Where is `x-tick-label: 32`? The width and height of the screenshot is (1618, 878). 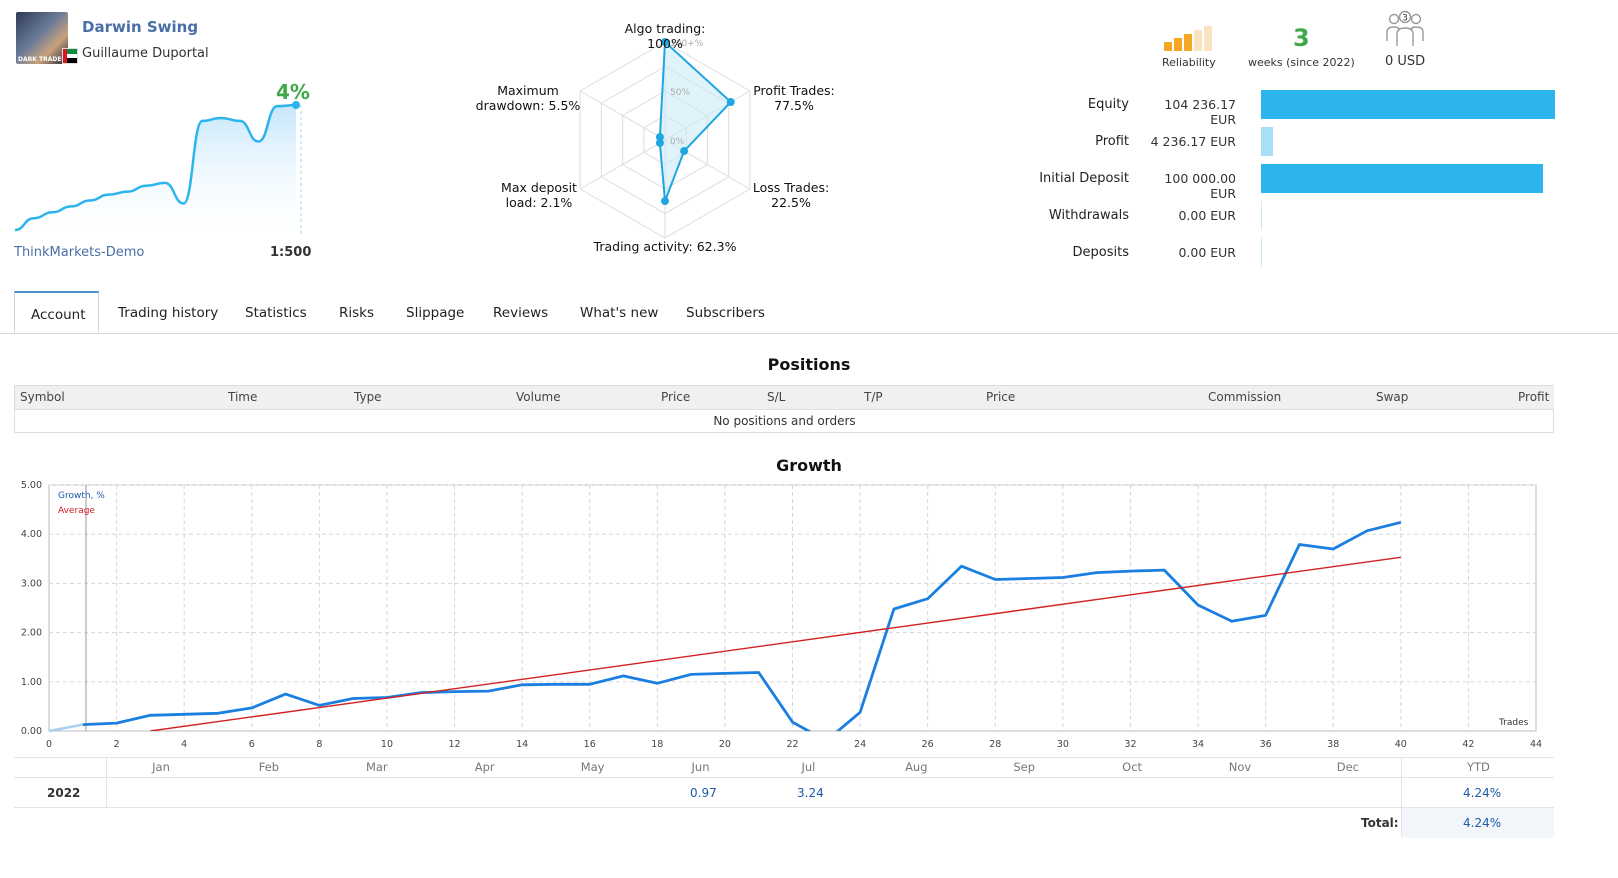
x-tick-label: 32 is located at coordinates (1130, 744).